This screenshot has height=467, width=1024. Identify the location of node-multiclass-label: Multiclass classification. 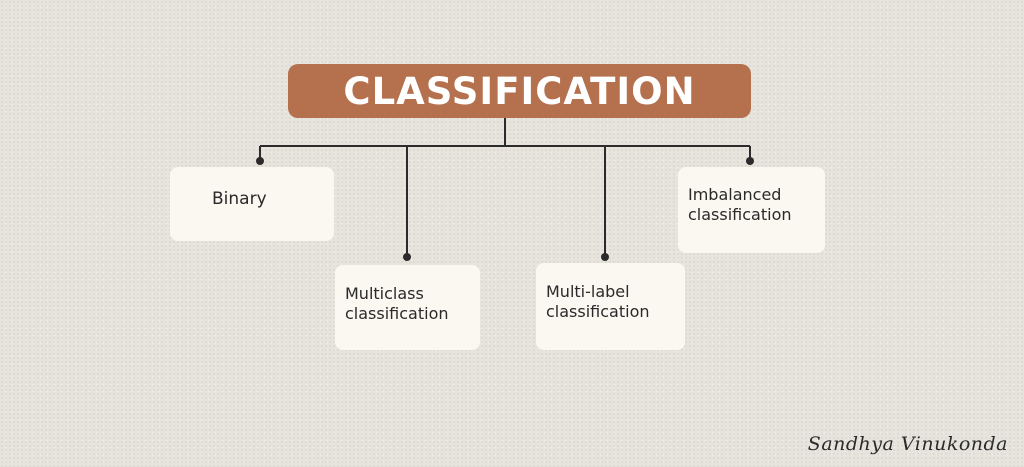
(397, 303).